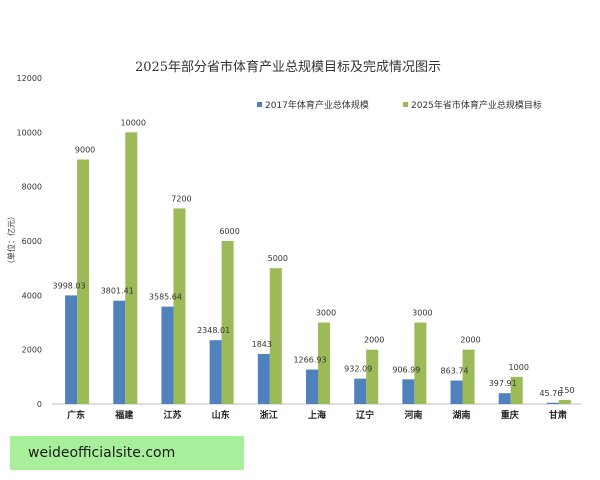  I want to click on data-label-s0-1: 3801.41, so click(117, 291).